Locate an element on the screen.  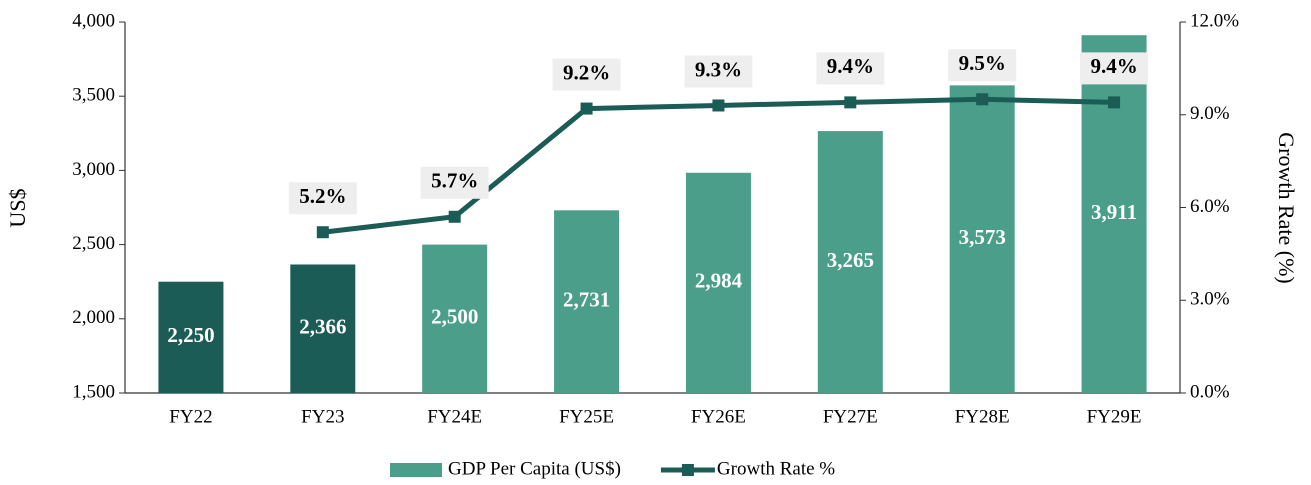
bar-value-label: 2,500 is located at coordinates (454, 317).